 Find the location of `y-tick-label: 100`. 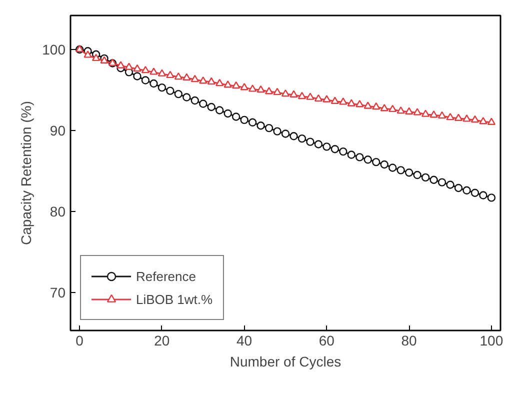

y-tick-label: 100 is located at coordinates (54, 50).